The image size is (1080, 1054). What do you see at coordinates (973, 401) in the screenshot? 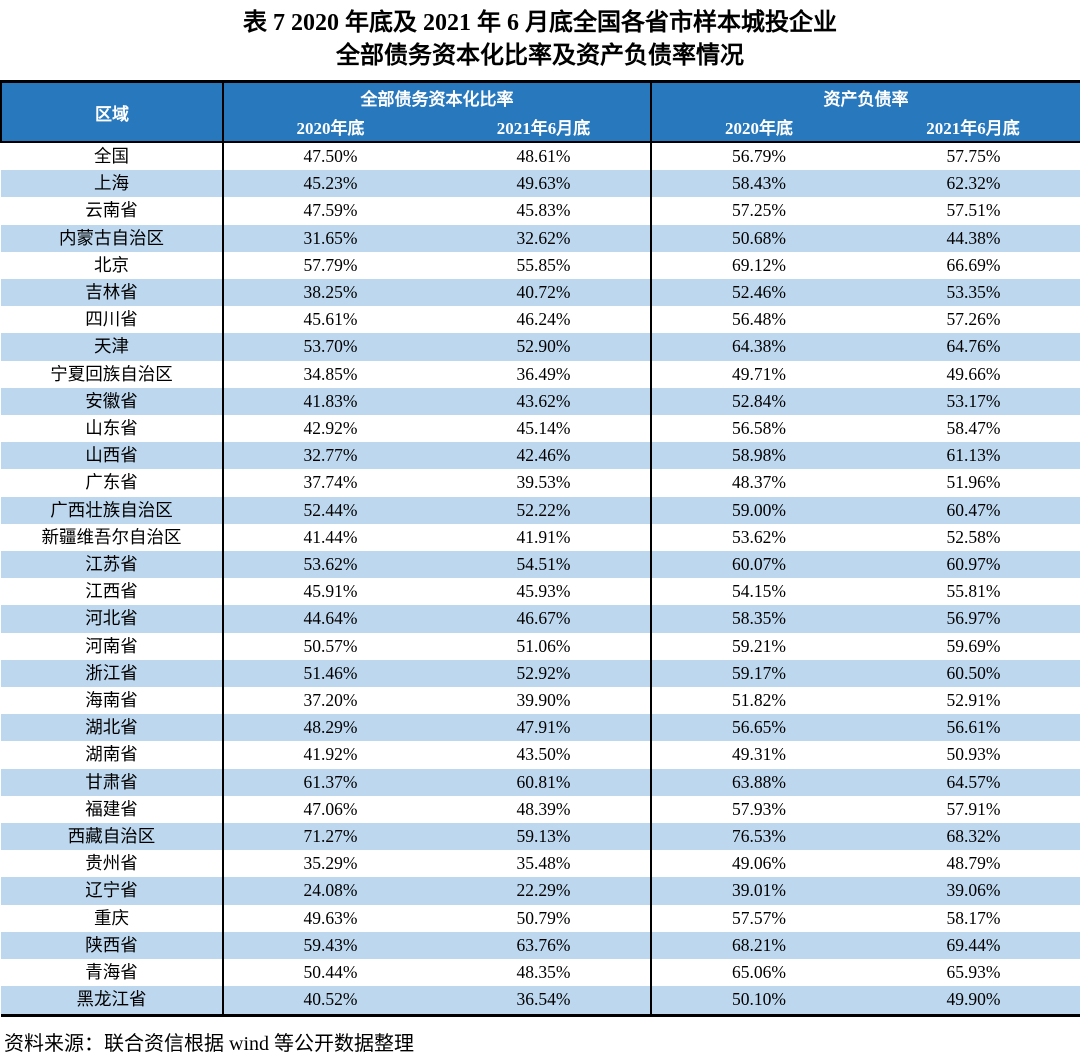
I see `value-cell: 53.17%` at bounding box center [973, 401].